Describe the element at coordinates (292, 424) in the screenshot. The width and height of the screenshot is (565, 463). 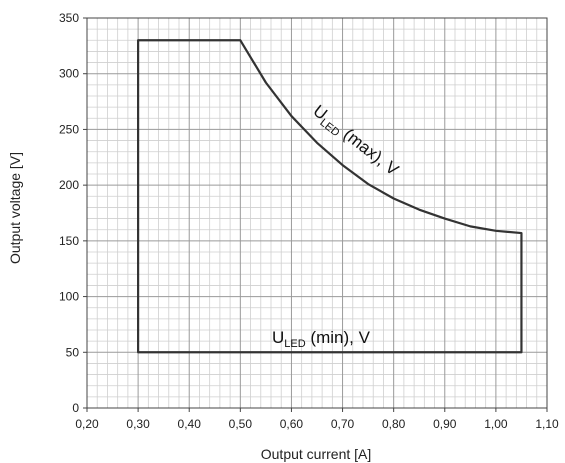
I see `x-tick-label: 0,60` at that location.